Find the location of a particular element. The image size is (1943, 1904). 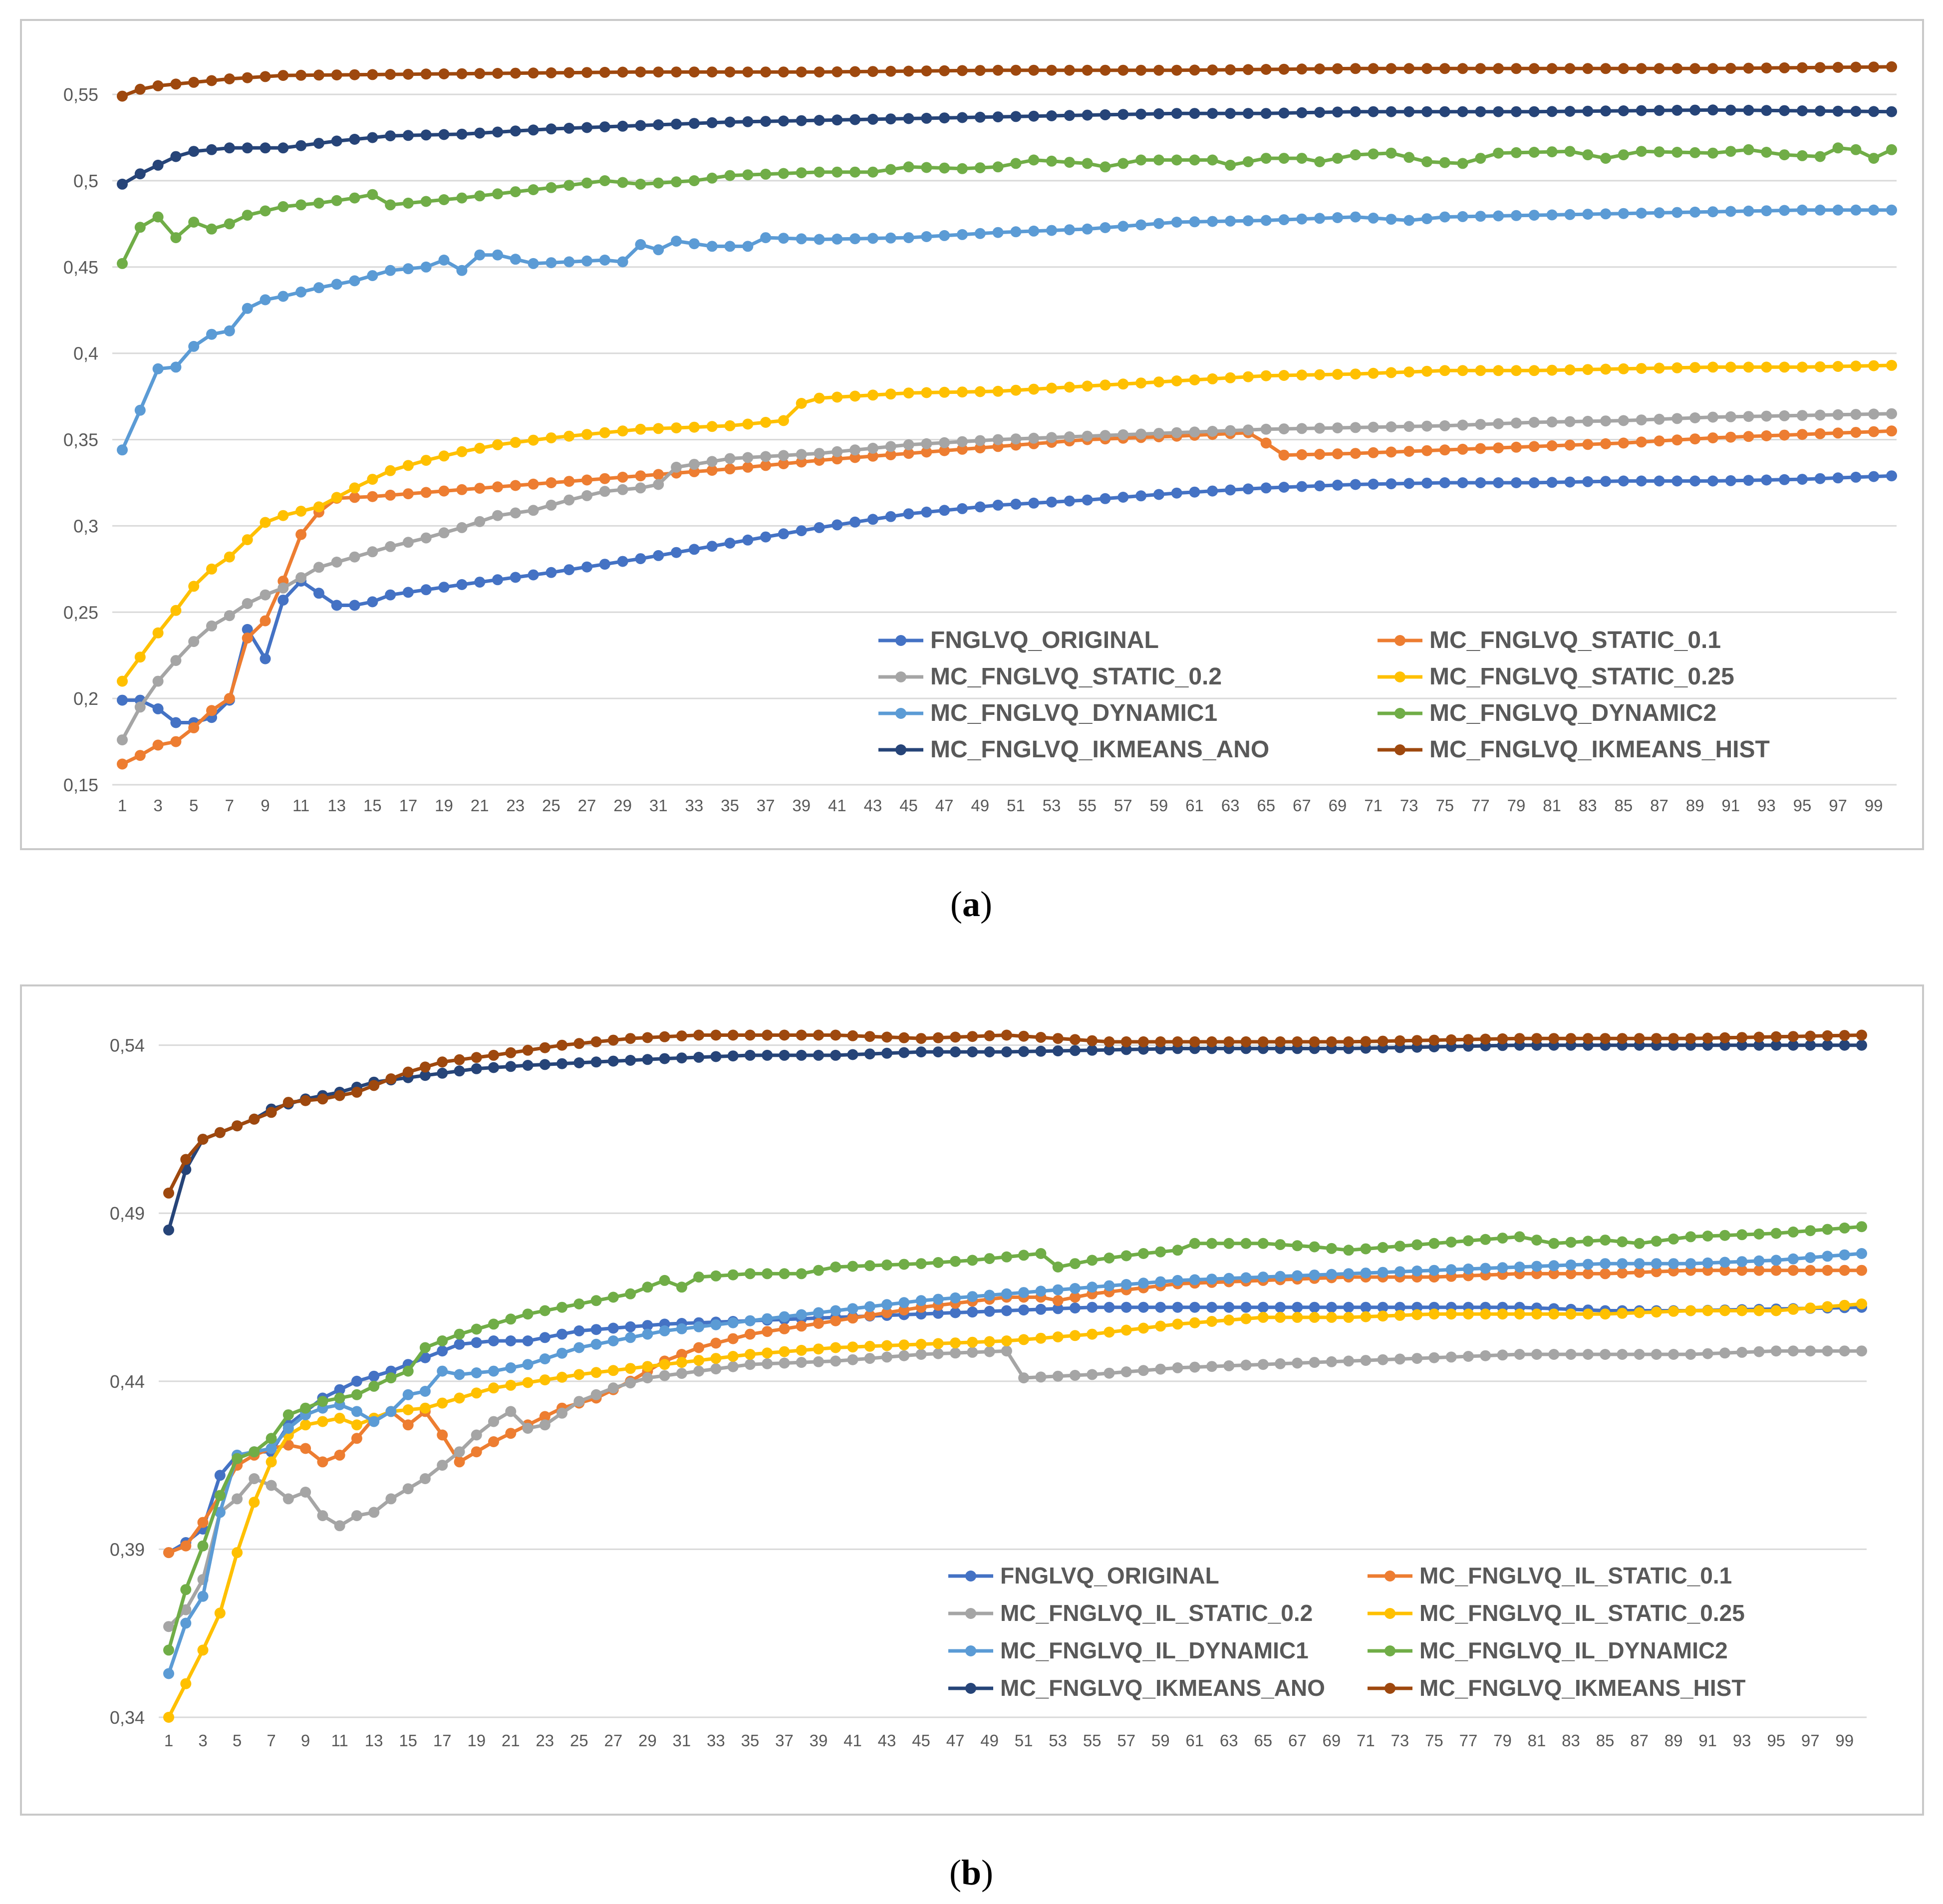

x-tick-label-a-47: 95 is located at coordinates (1803, 805).